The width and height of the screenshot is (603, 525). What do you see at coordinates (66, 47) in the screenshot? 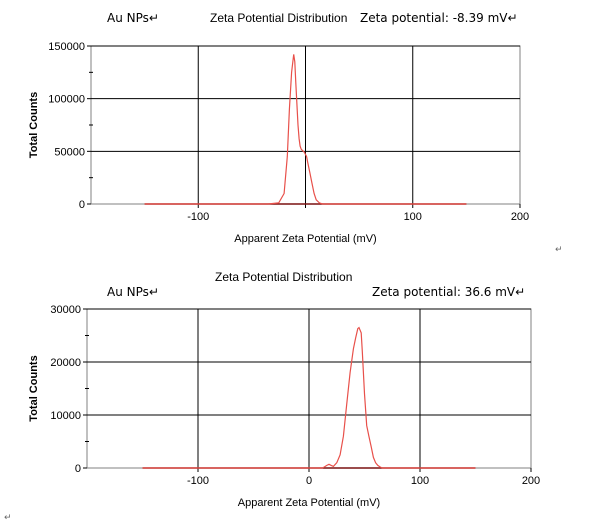
I see `y-tick-label: 150000` at bounding box center [66, 47].